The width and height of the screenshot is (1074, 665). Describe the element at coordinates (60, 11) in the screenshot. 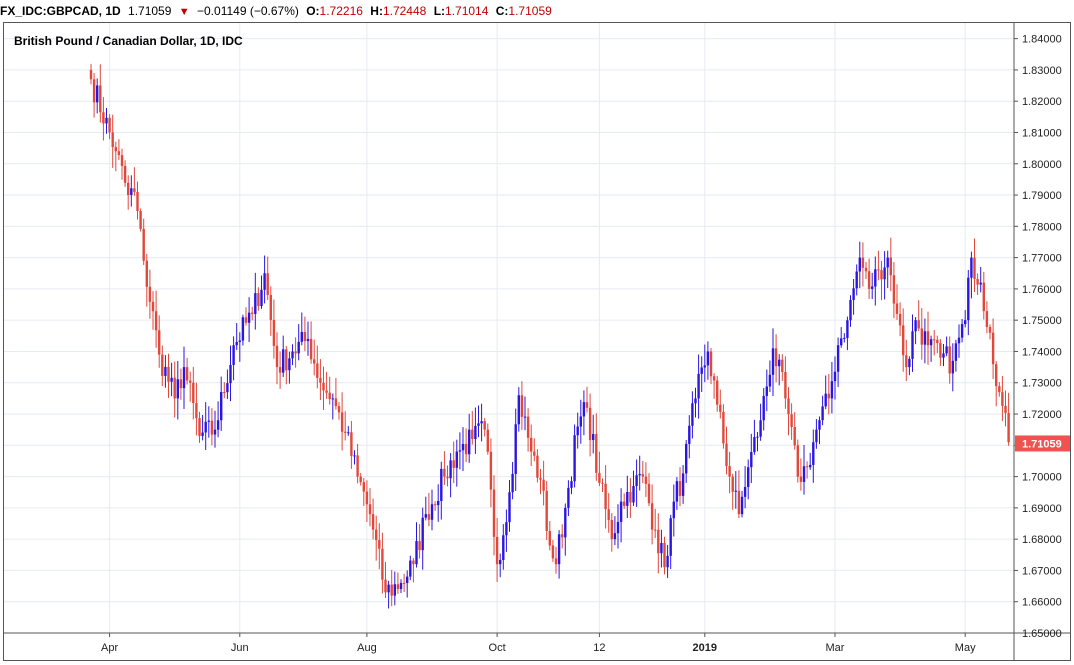

I see `symbol-label: FX_IDC:GBPCAD, 1D` at that location.